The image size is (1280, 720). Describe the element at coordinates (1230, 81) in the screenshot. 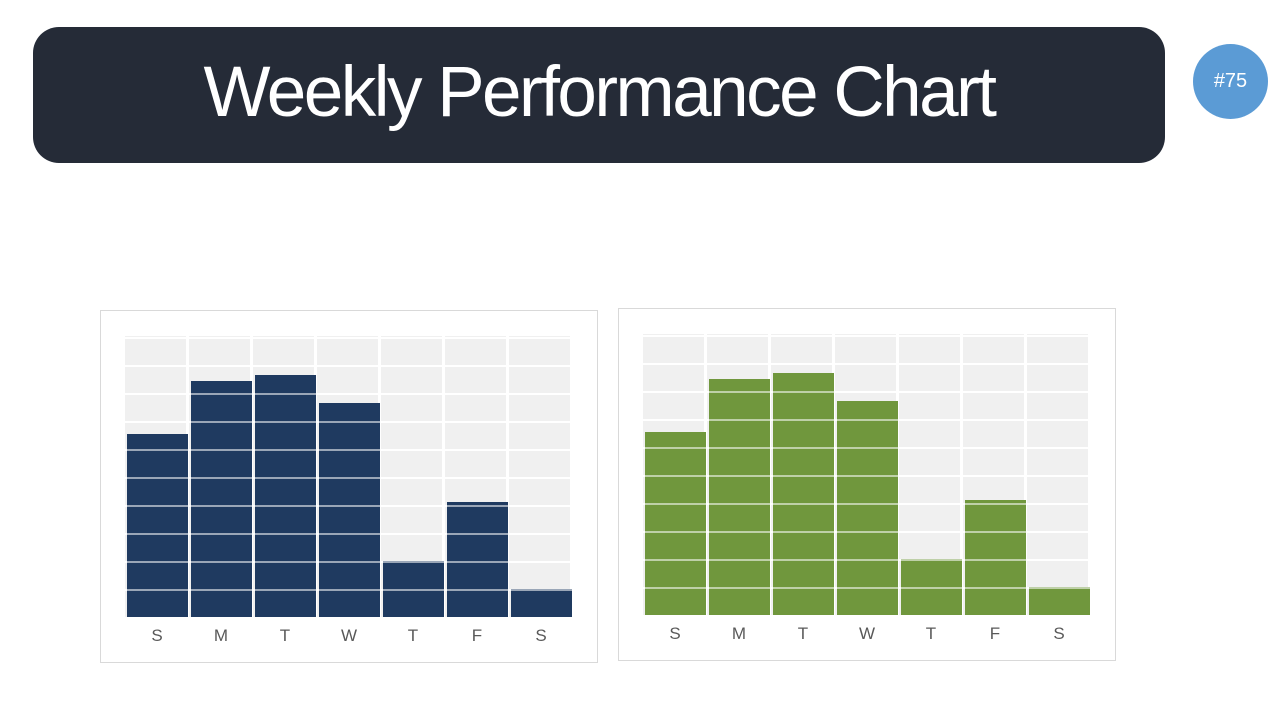

I see `slide-number-badge: #75` at that location.